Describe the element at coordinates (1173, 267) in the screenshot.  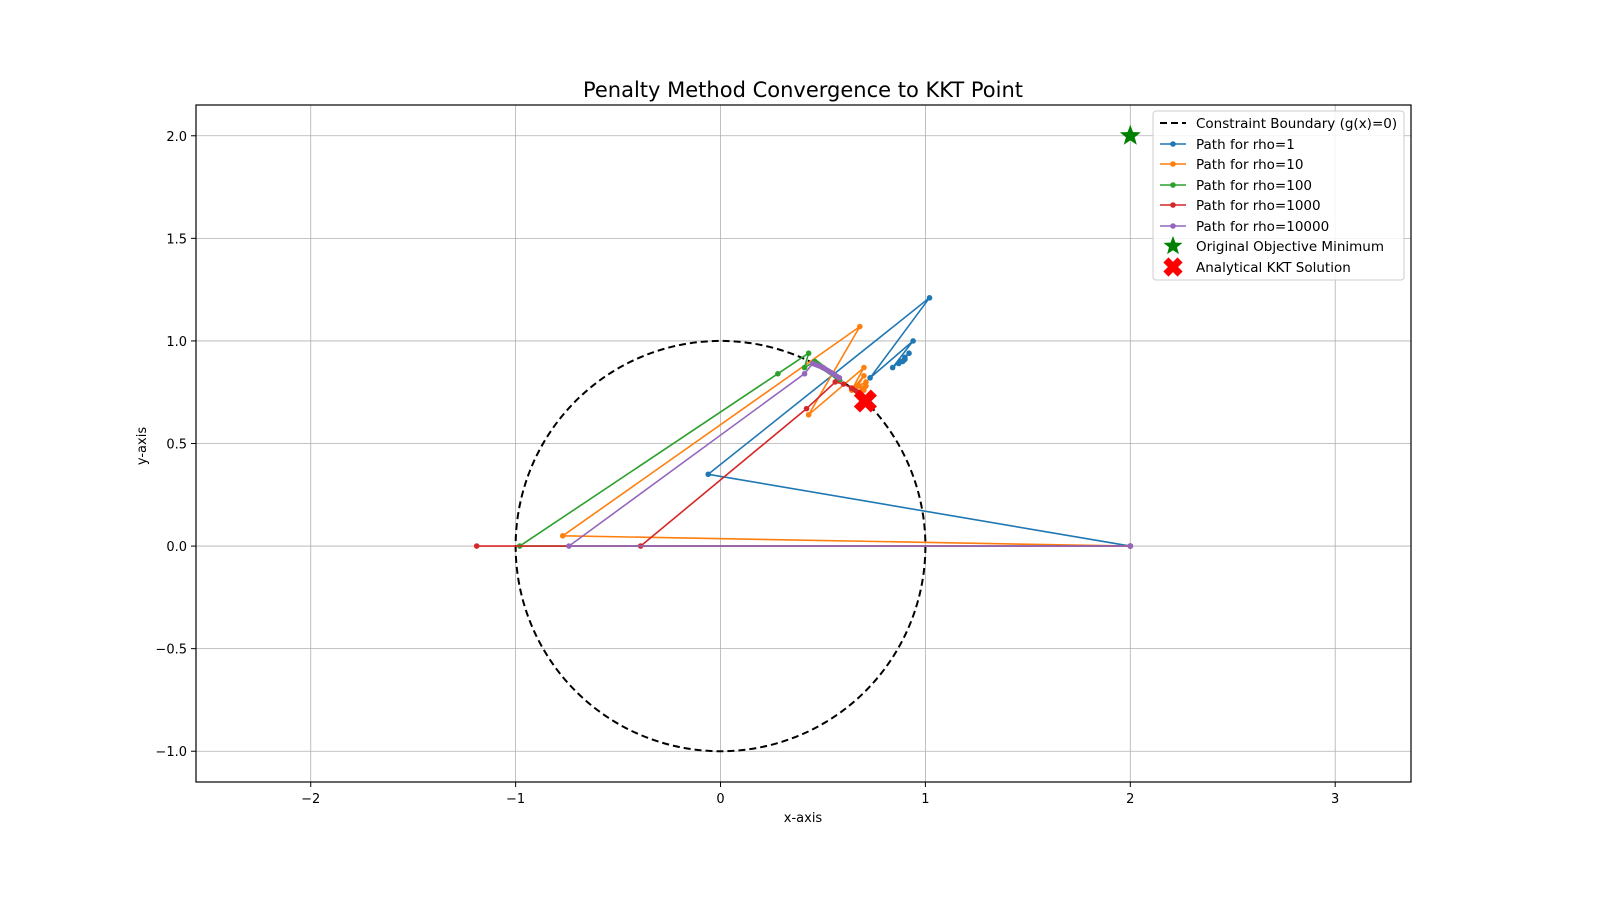
I see `legend-x-icon` at that location.